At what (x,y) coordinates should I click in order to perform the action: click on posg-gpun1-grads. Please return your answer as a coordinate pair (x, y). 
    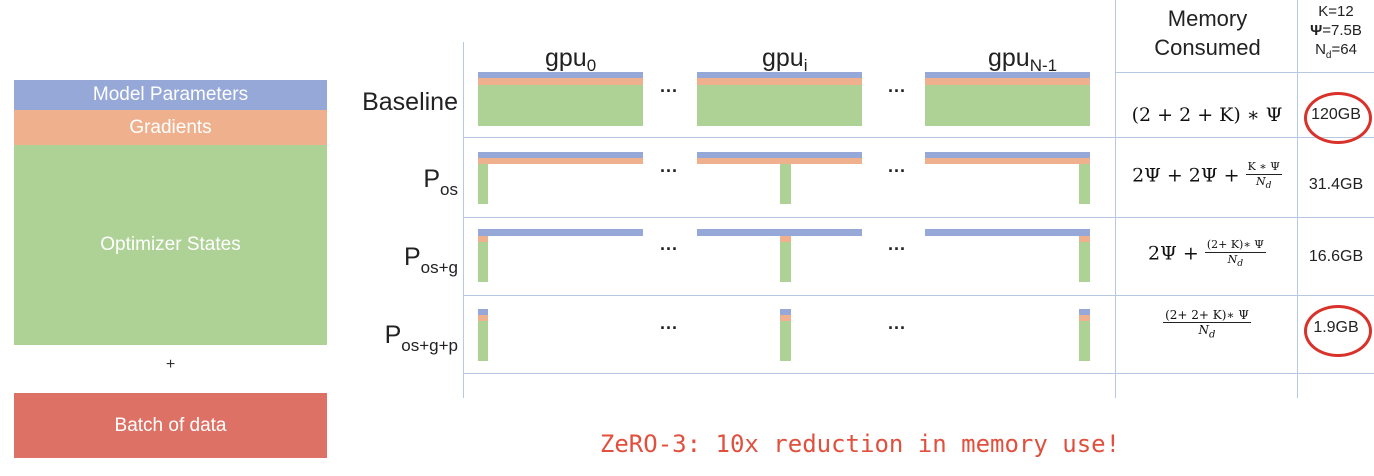
    Looking at the image, I should click on (1084, 239).